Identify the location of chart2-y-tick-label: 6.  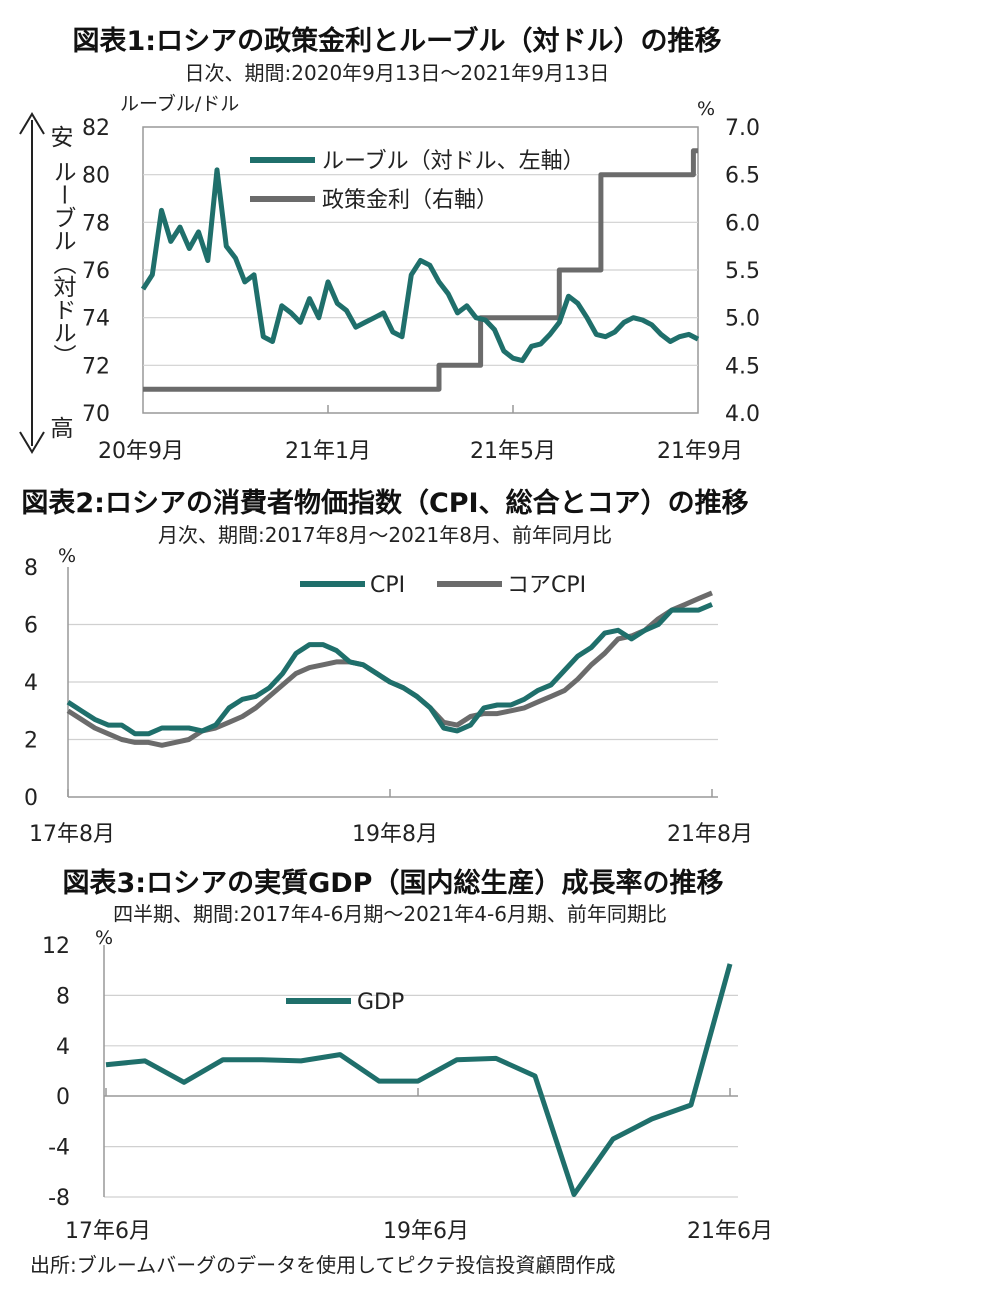
(31, 626).